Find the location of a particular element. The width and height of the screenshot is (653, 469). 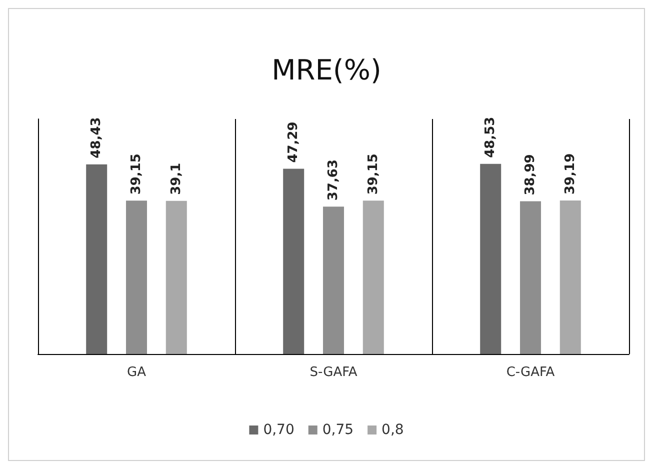

data-label: 38,99 is located at coordinates (530, 175).